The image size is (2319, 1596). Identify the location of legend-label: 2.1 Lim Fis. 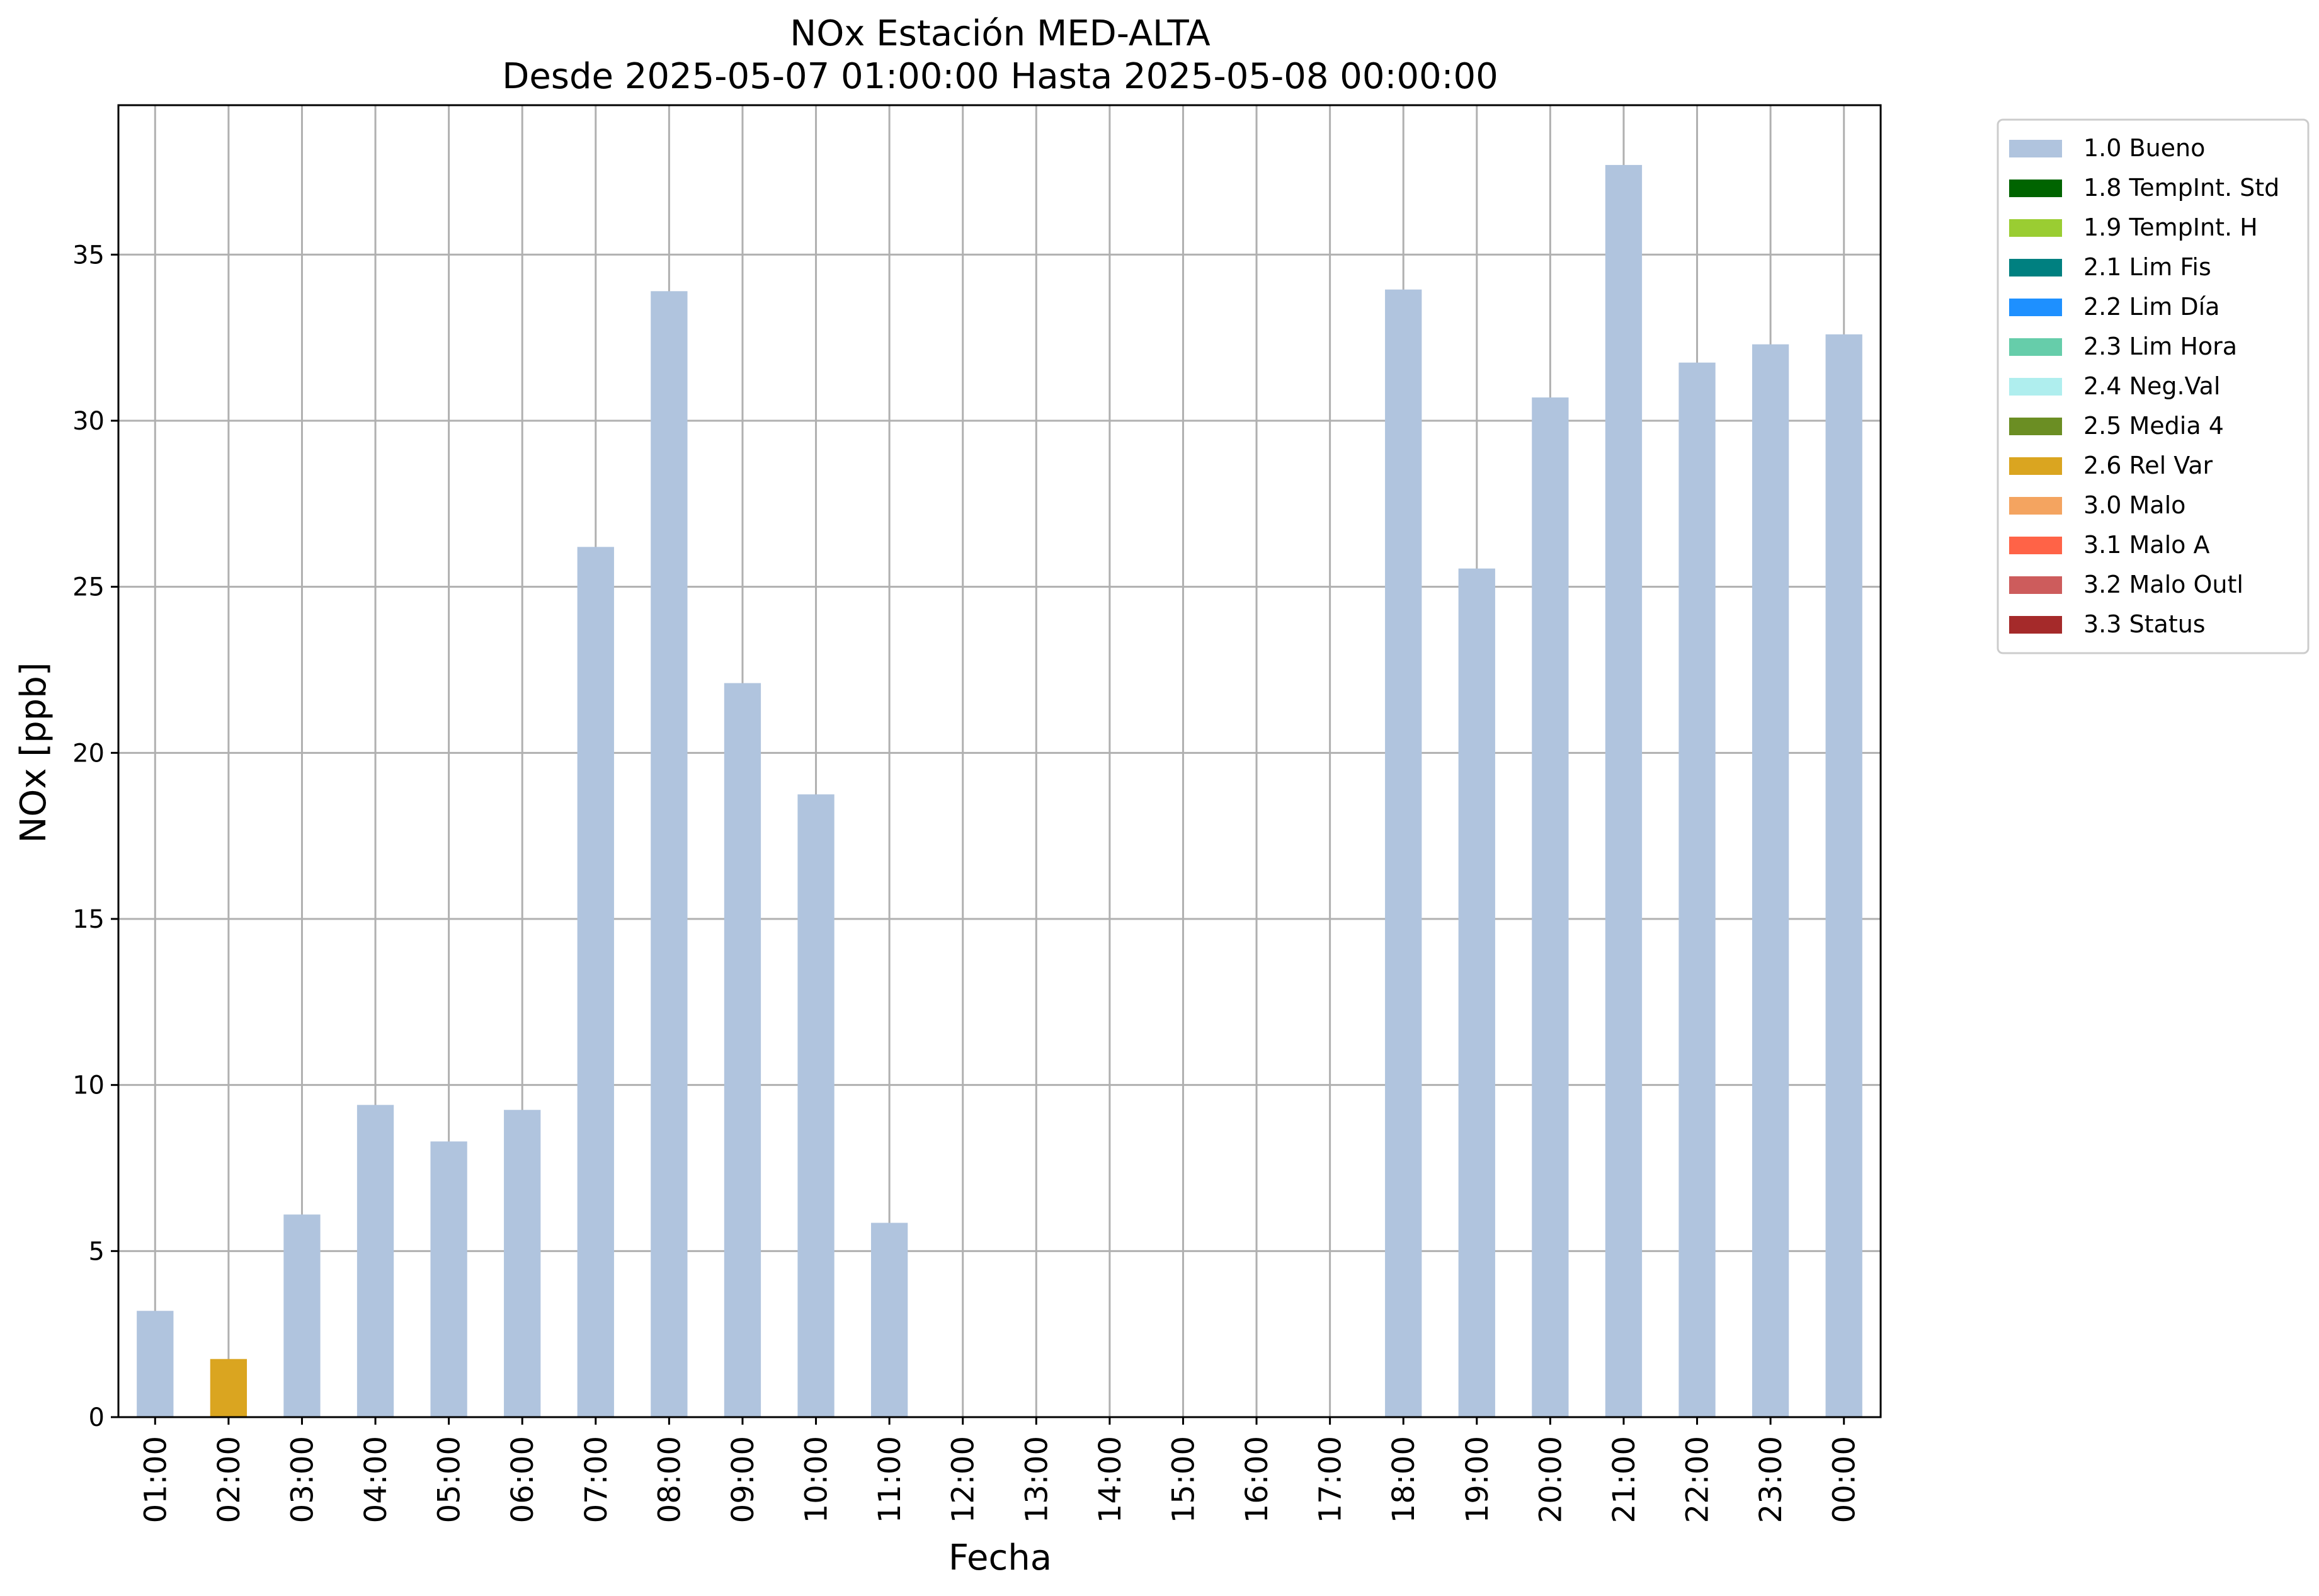
(2147, 267).